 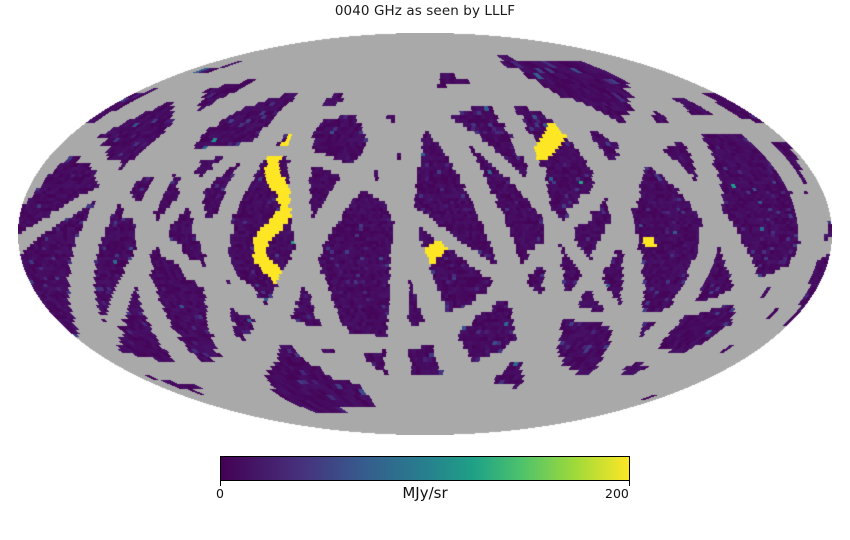 I want to click on colorbar-tick-min, so click(x=220, y=483).